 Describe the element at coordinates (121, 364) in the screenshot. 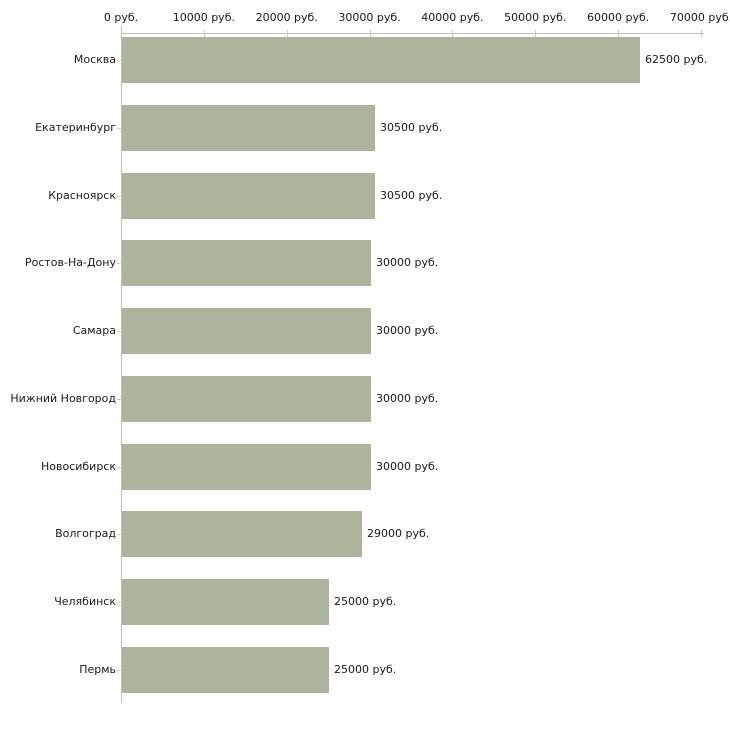

I see `y-axis-line` at that location.